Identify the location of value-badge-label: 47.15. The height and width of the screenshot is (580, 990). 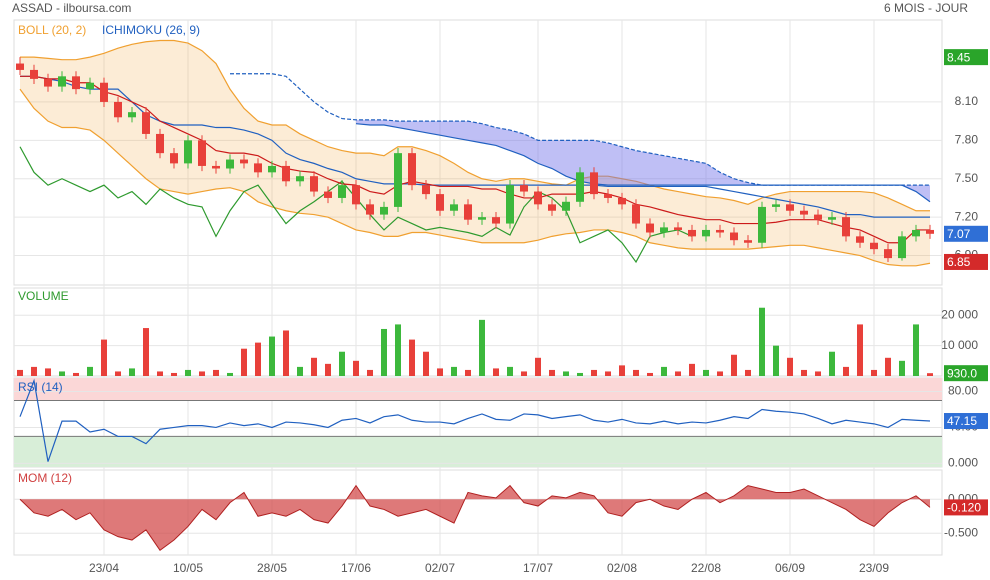
(962, 421).